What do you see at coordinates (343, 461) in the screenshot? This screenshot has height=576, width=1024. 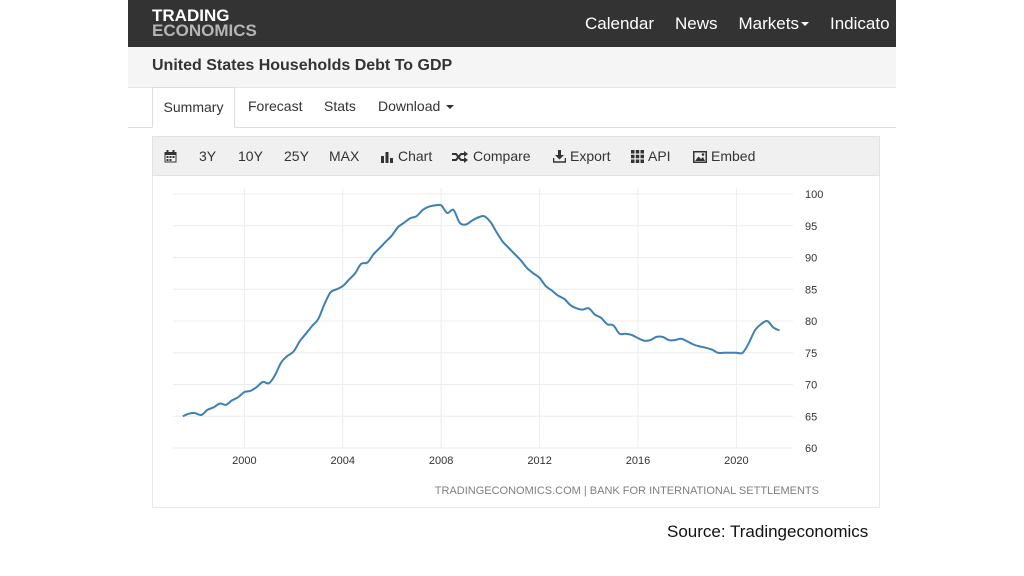 I see `x-tick-label: 2004` at bounding box center [343, 461].